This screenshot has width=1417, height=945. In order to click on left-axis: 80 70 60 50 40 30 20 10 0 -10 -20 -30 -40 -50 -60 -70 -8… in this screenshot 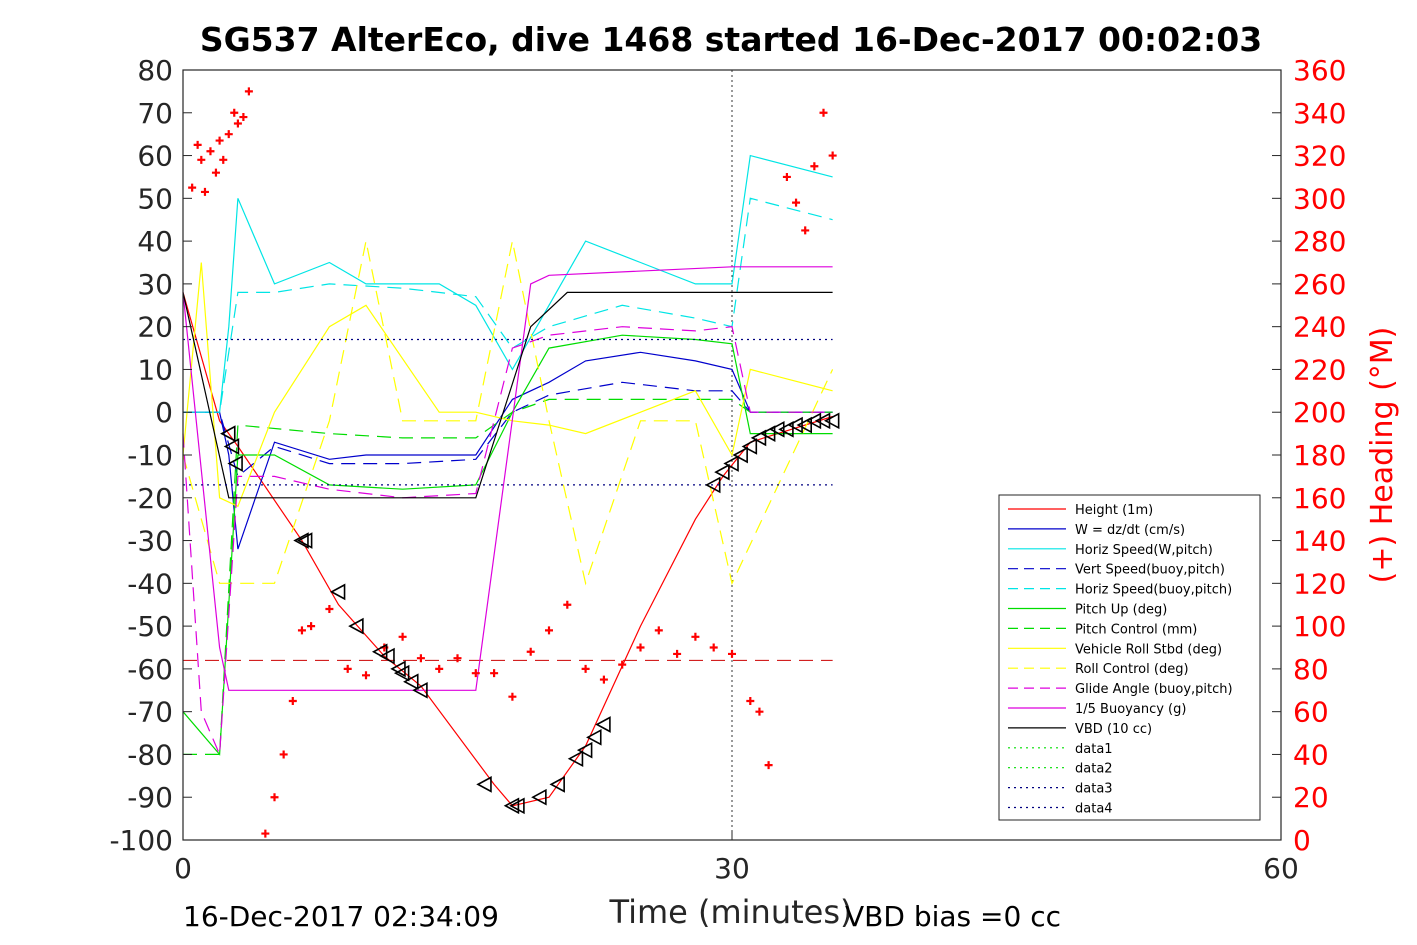, I will do `click(150, 455)`.